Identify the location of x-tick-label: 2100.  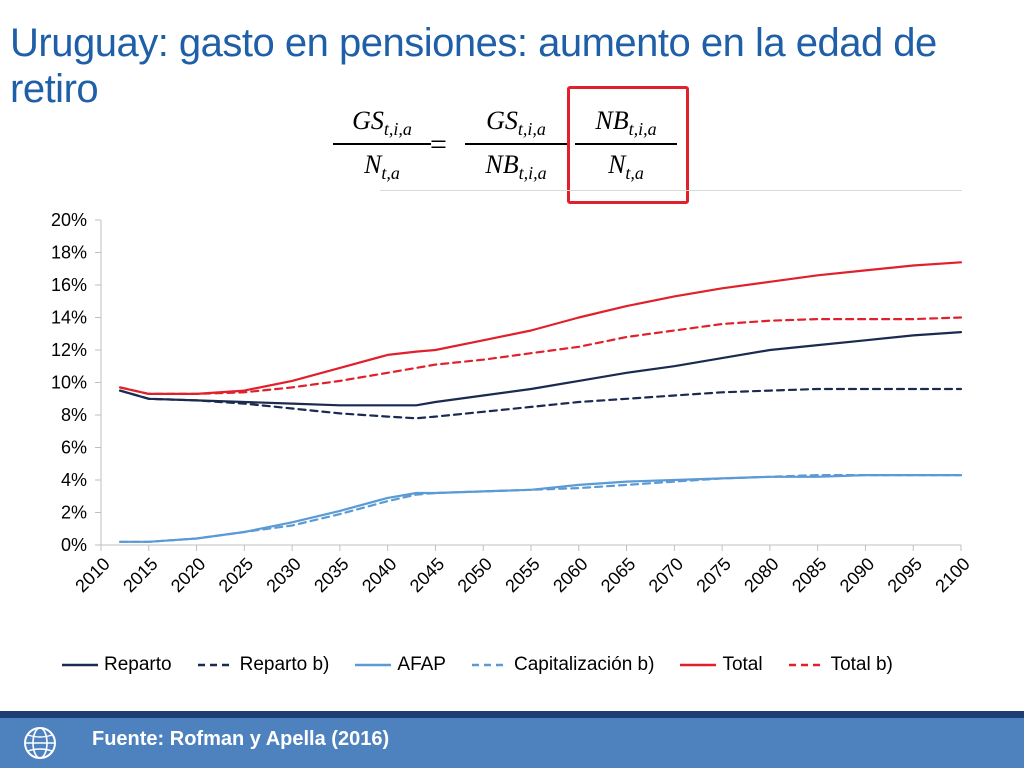
(952, 575).